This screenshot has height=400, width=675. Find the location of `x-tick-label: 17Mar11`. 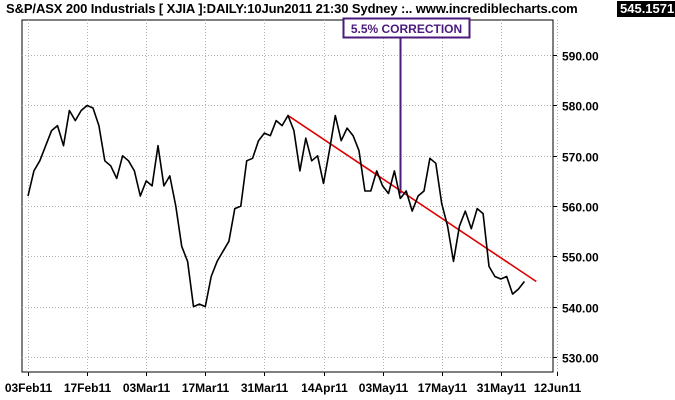

x-tick-label: 17Mar11 is located at coordinates (206, 388).